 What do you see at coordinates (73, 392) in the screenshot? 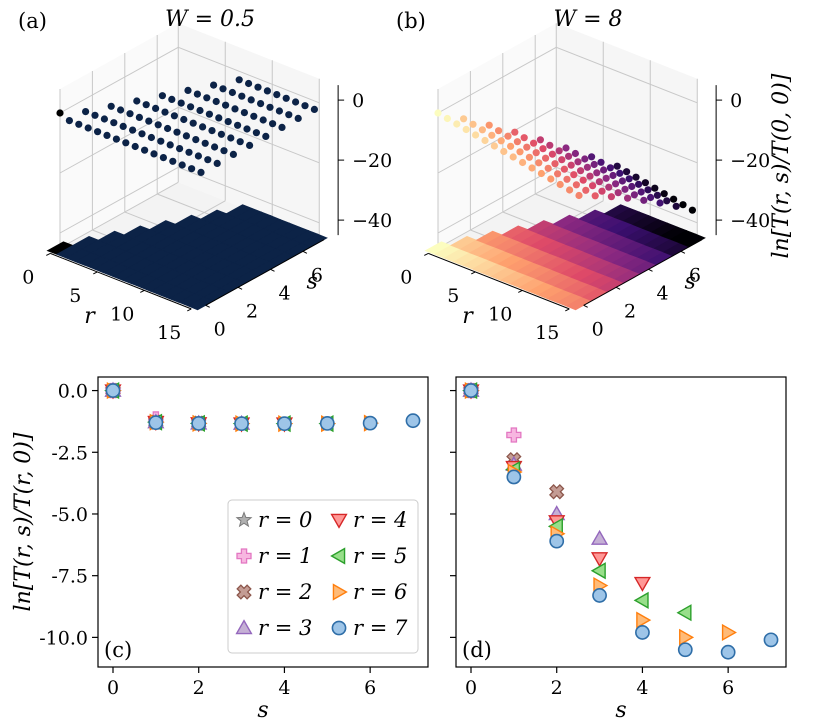
I see `y-tick-label: 0.0` at bounding box center [73, 392].